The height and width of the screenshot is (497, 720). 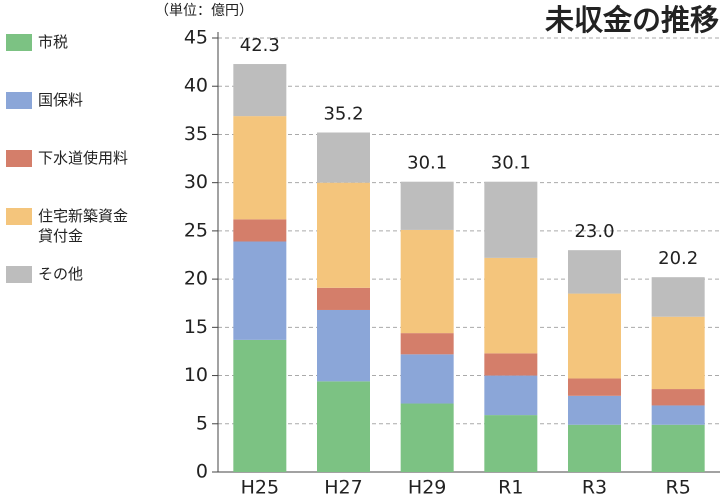 I want to click on legend-item: その他, so click(x=81, y=294).